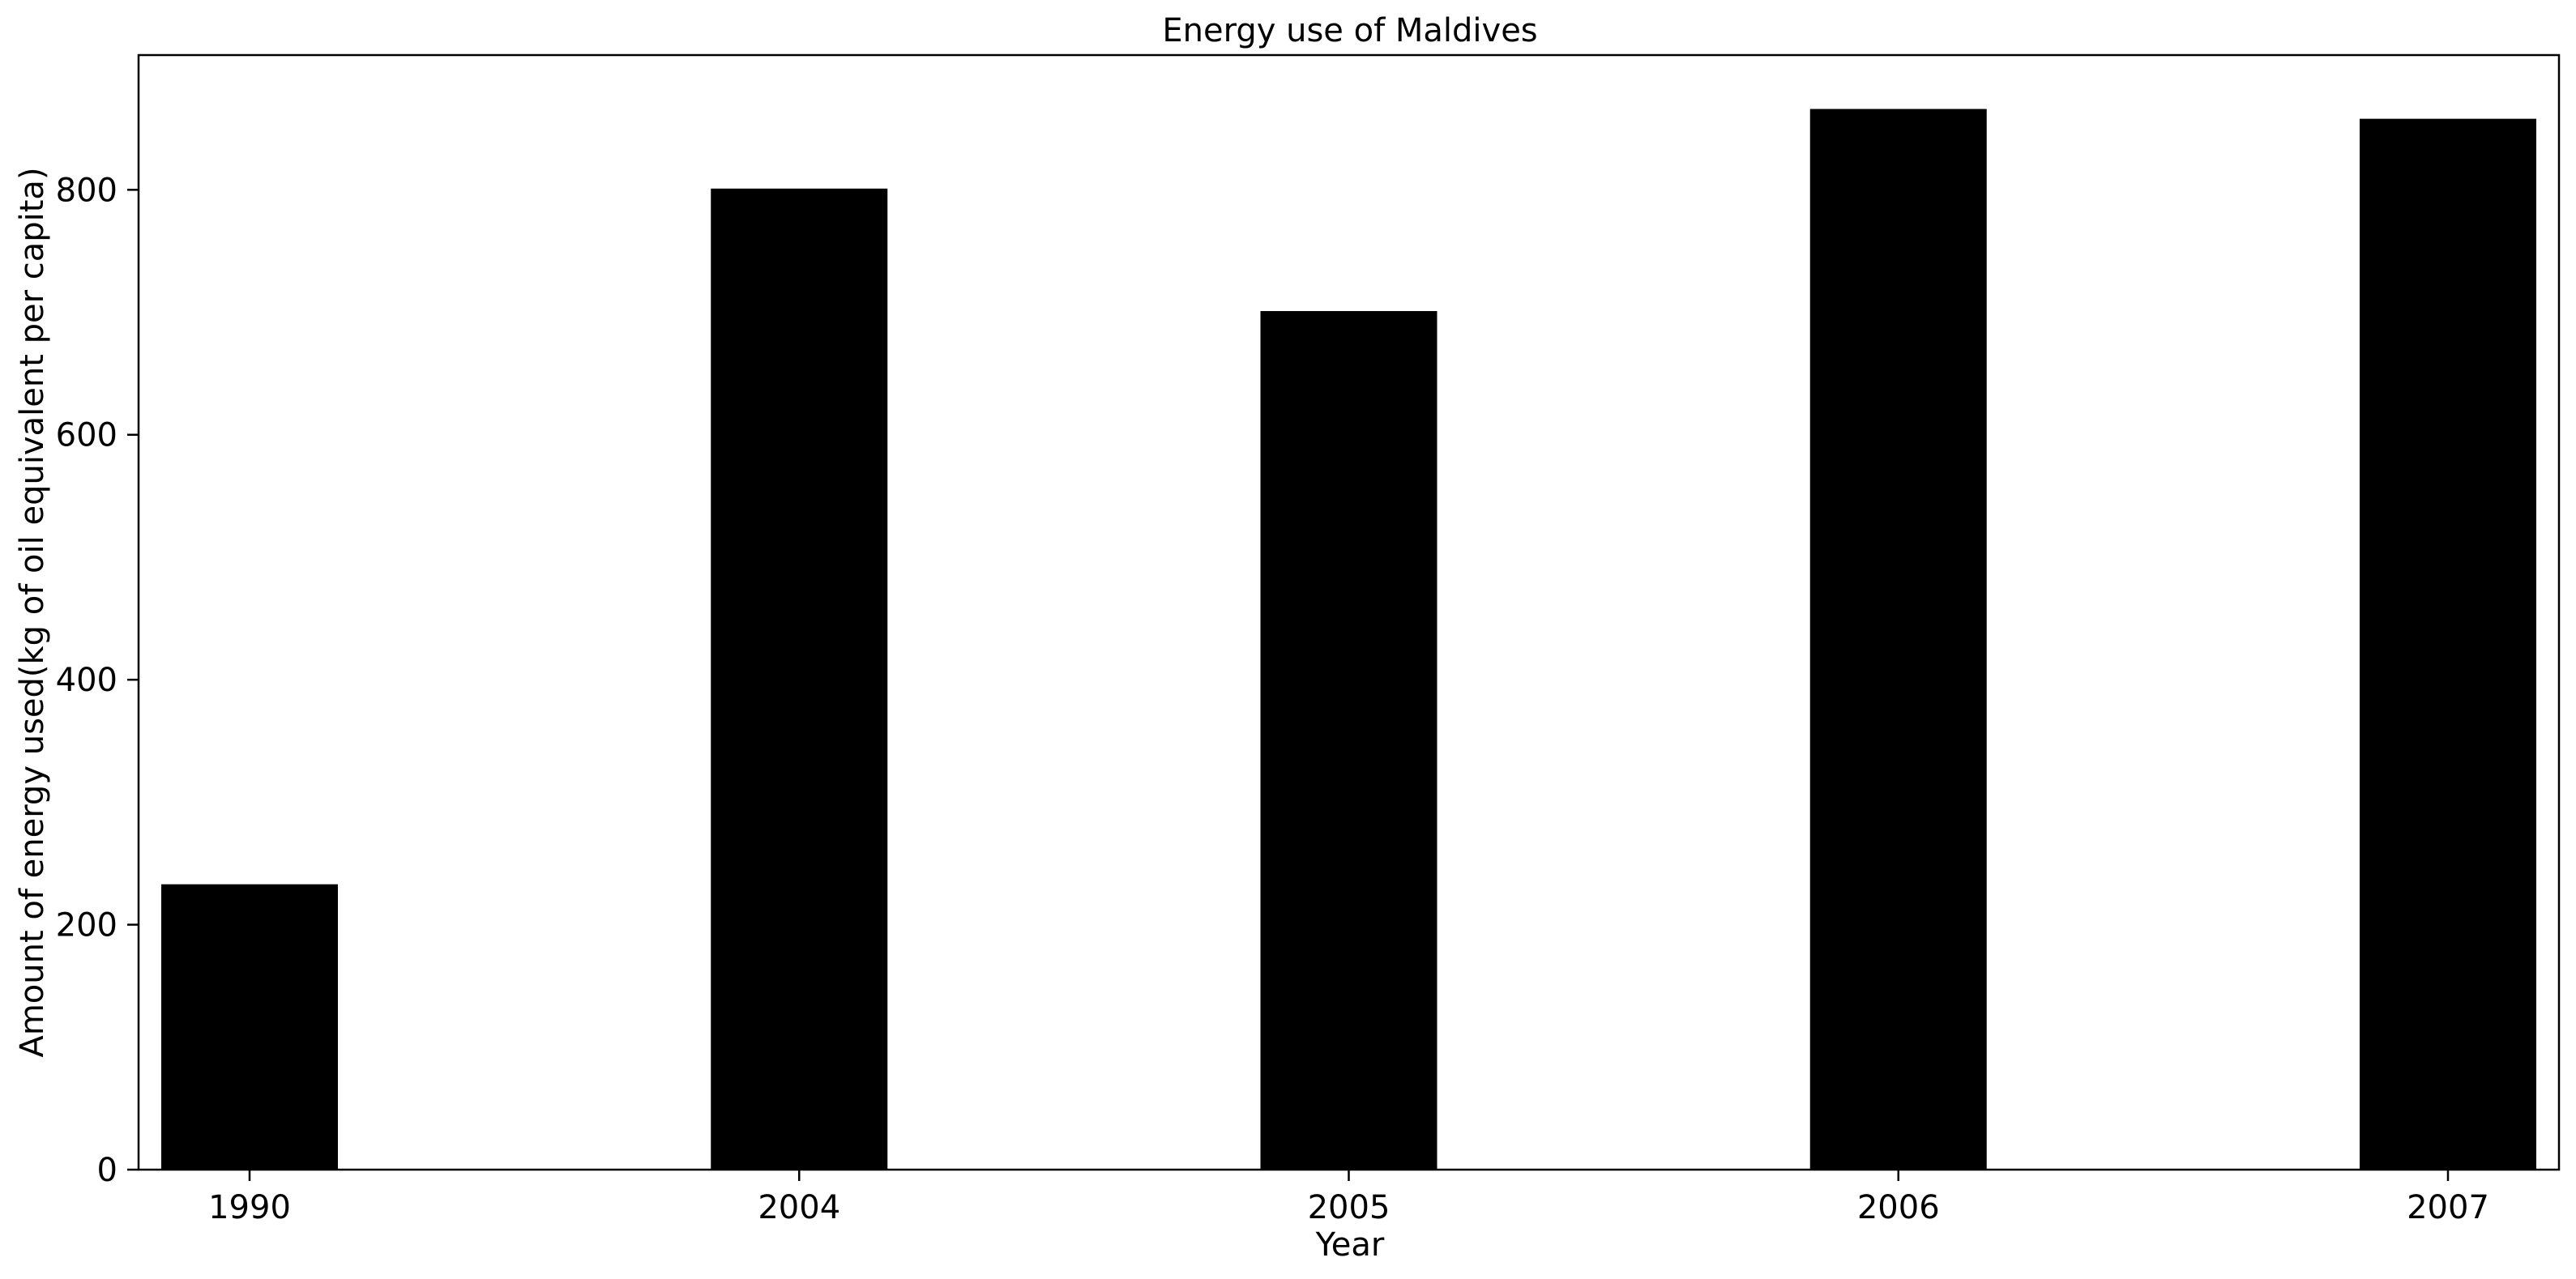 This screenshot has height=1279, width=2576. What do you see at coordinates (2448, 1207) in the screenshot?
I see `x-tick-label: 2007` at bounding box center [2448, 1207].